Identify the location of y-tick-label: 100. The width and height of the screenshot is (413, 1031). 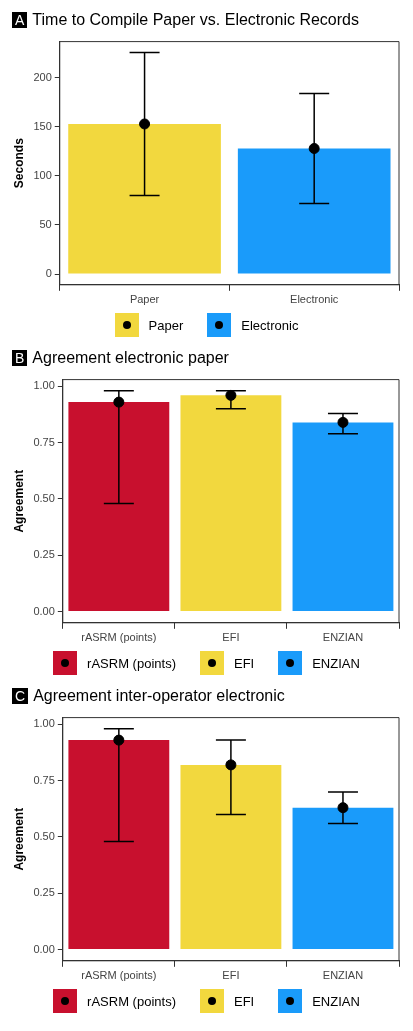
(42, 174).